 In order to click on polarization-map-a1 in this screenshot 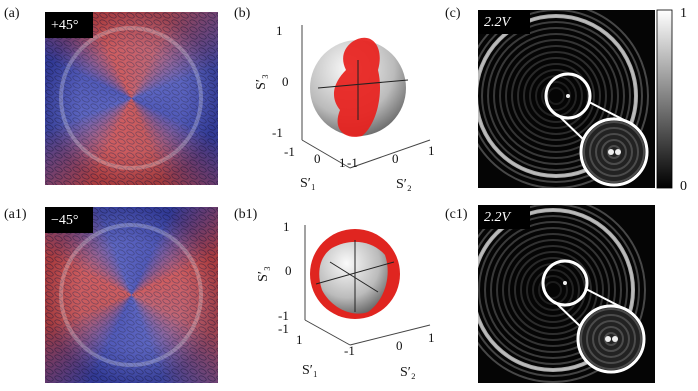, I will do `click(131, 295)`.